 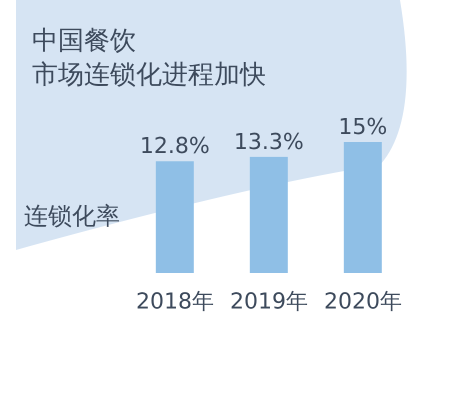 I want to click on data-label: 12.8%, so click(x=175, y=147).